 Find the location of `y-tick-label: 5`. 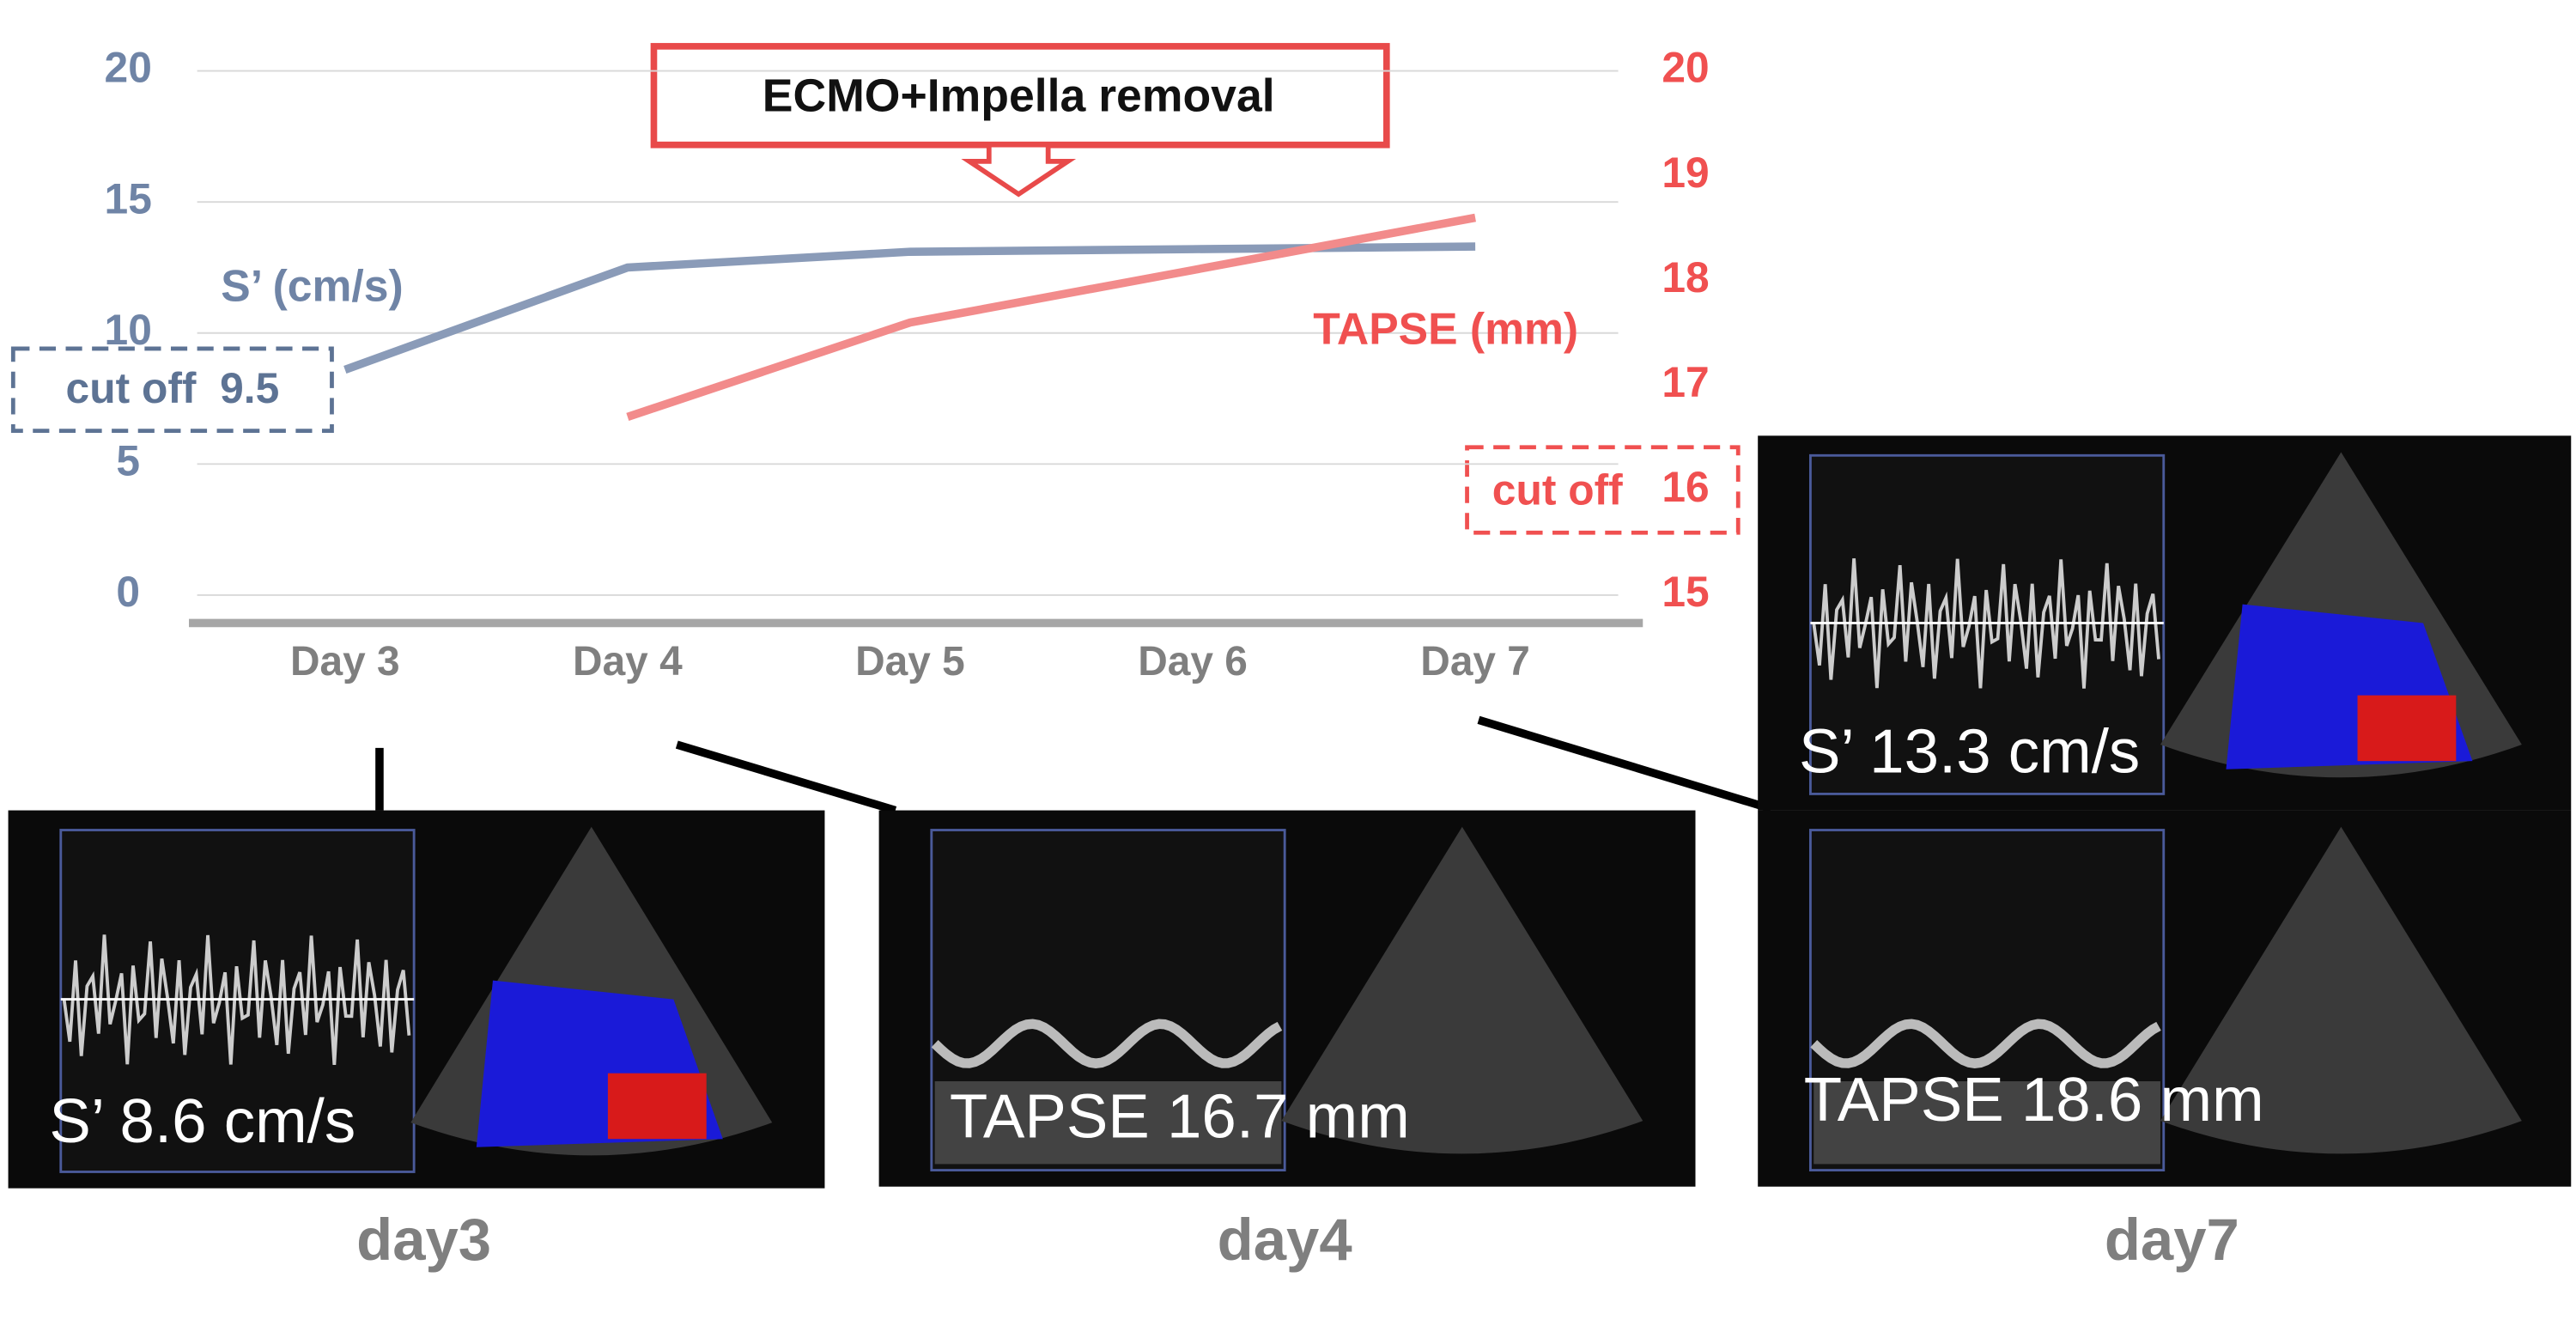

y-tick-label: 5 is located at coordinates (128, 460).